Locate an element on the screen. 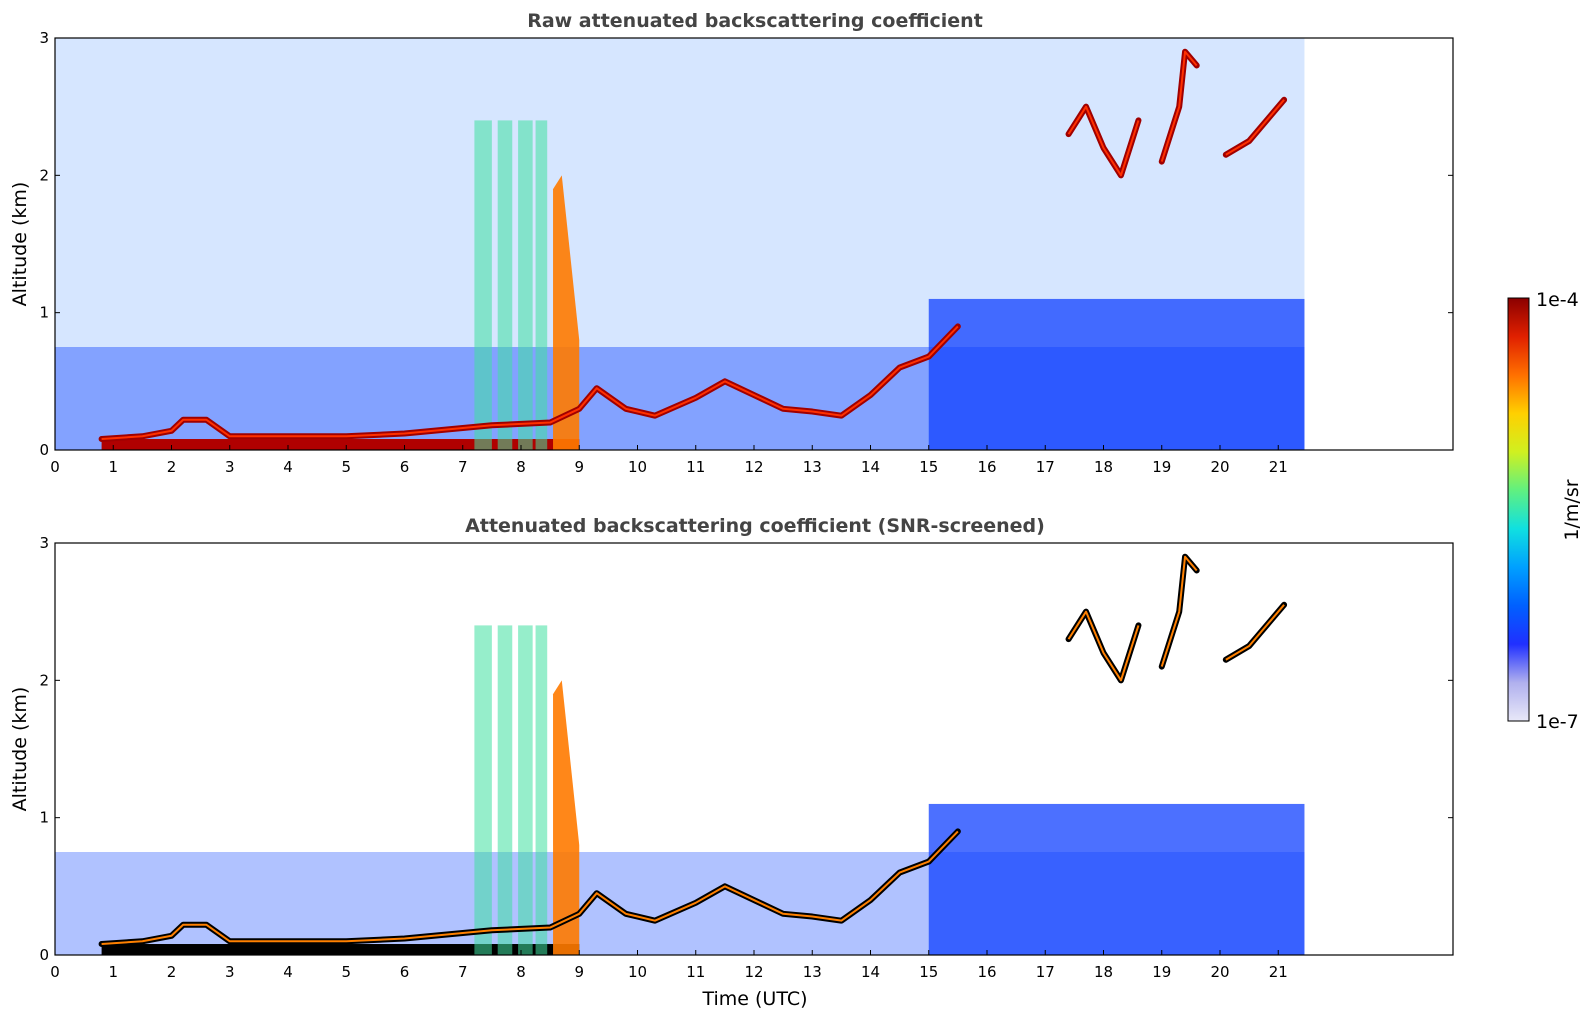 The height and width of the screenshot is (1020, 1595). colorbar-gradient is located at coordinates (1518, 509).